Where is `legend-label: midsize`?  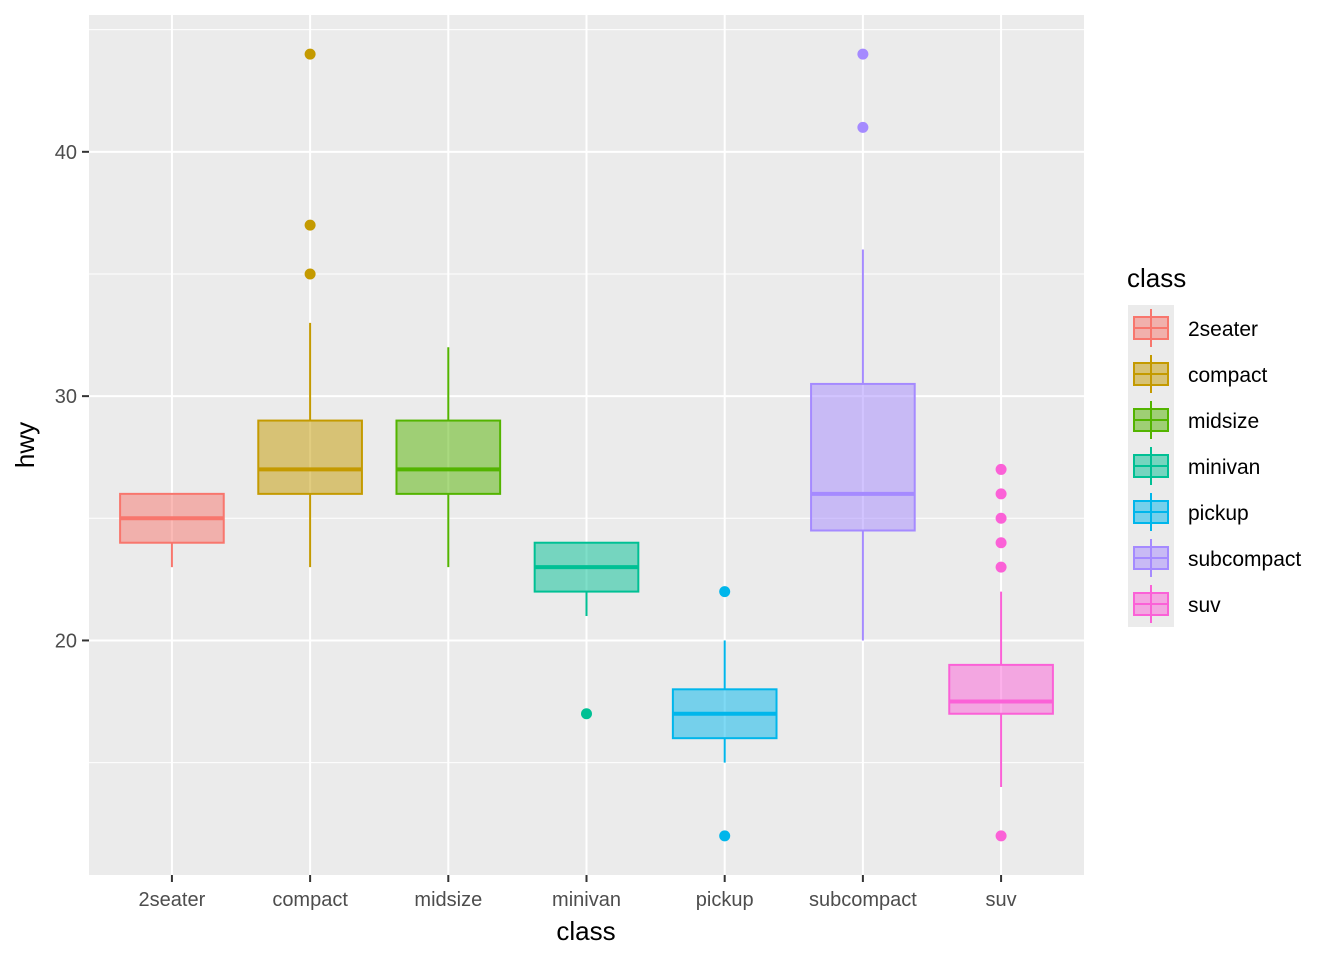
legend-label: midsize is located at coordinates (1223, 421).